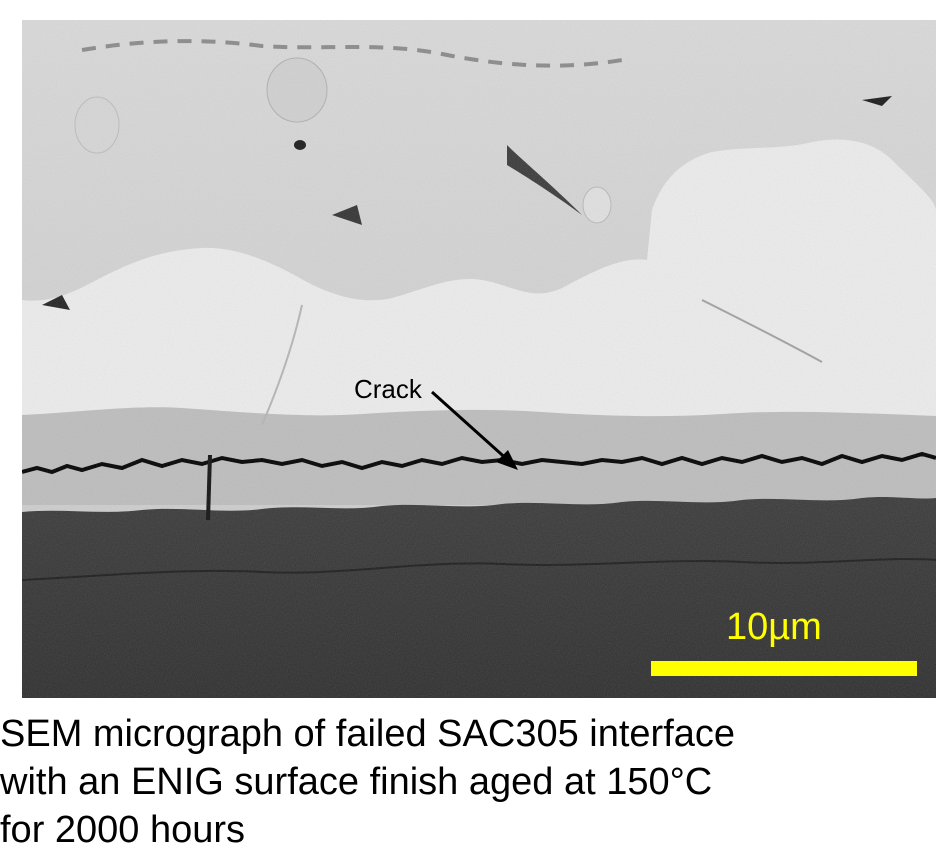 The width and height of the screenshot is (940, 848). Describe the element at coordinates (388, 389) in the screenshot. I see `crack-label: Crack` at that location.